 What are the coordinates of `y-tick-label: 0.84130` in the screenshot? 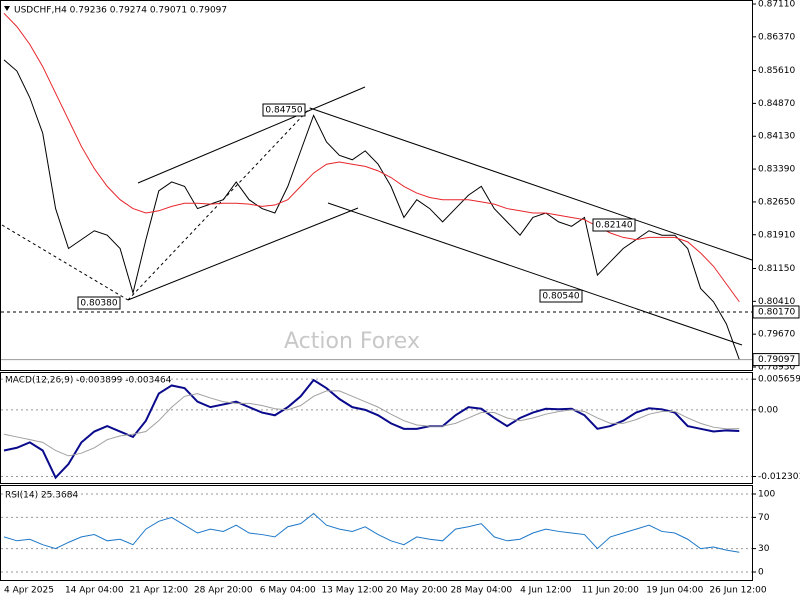 It's located at (776, 137).